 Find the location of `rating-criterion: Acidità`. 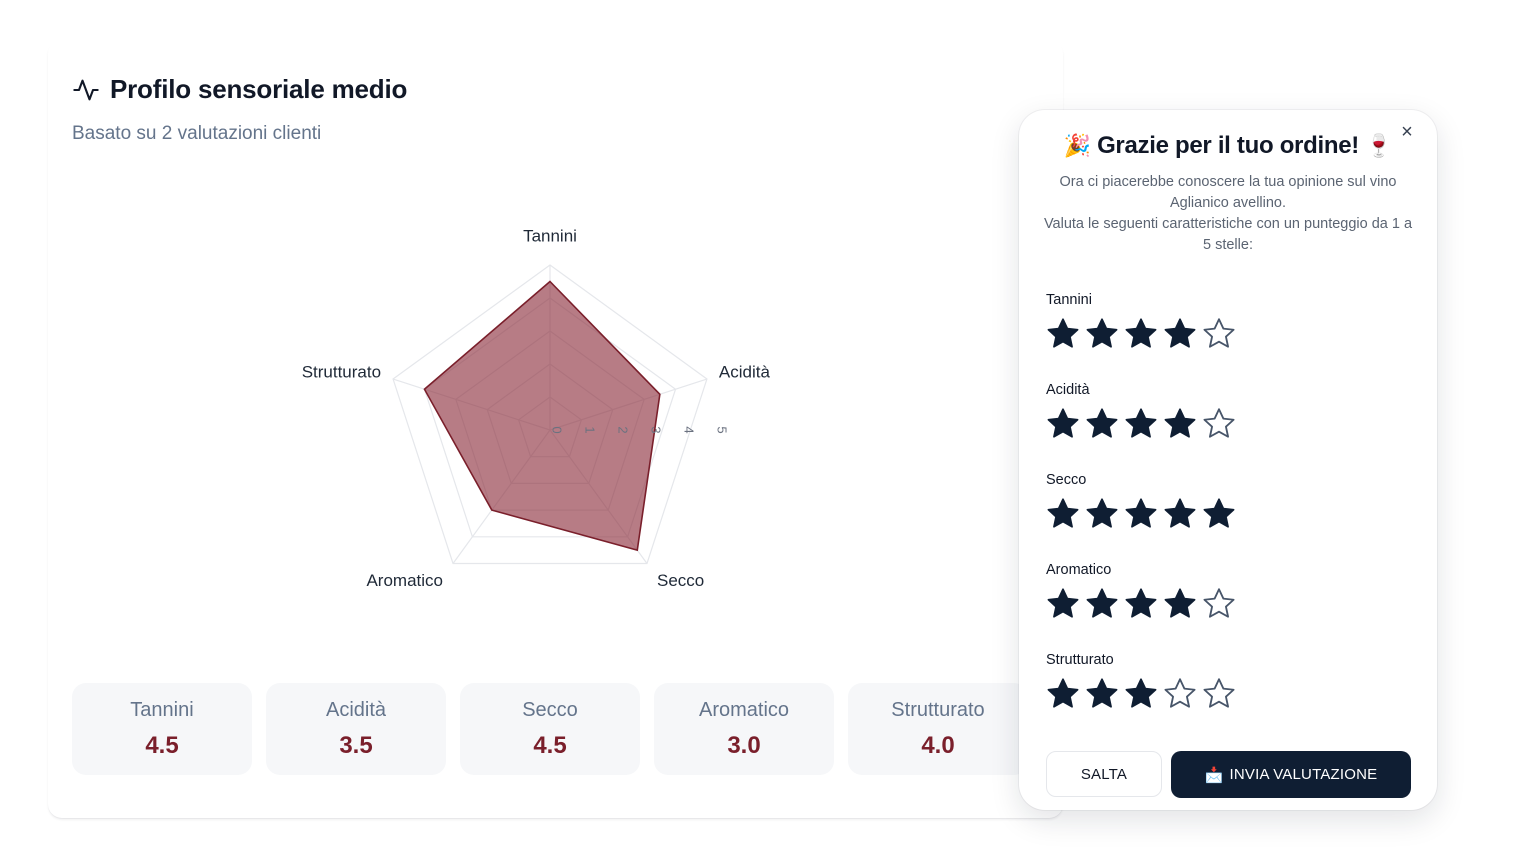

rating-criterion: Acidità is located at coordinates (1141, 411).